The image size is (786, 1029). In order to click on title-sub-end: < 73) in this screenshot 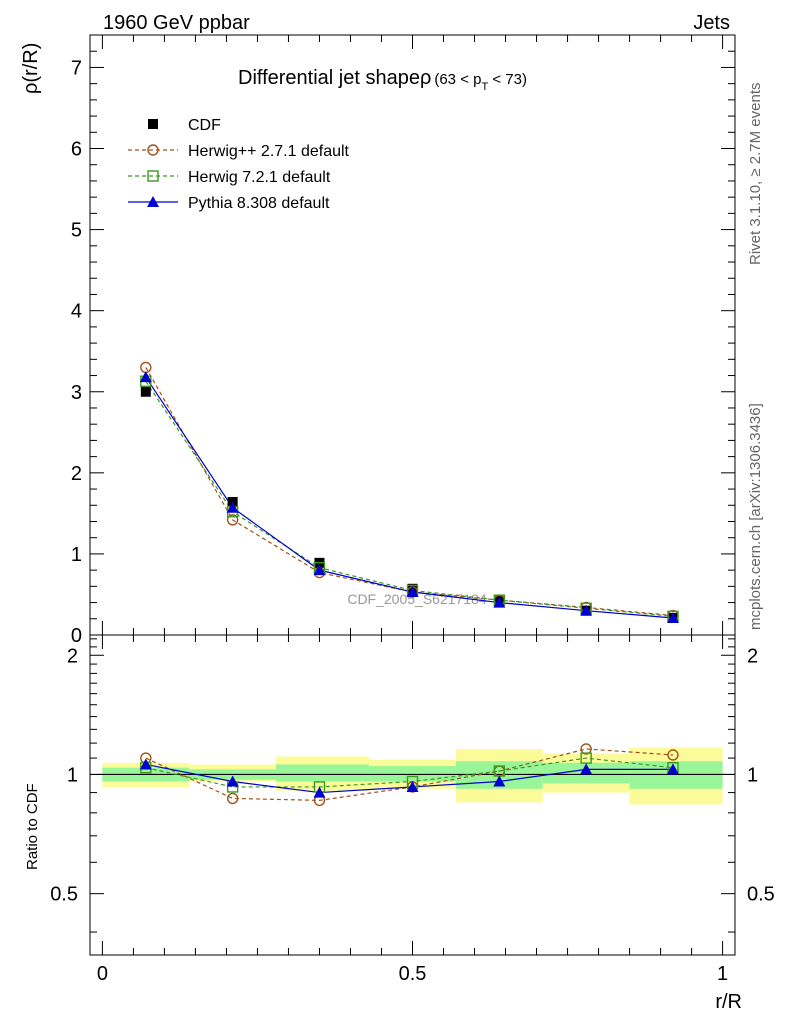, I will do `click(507, 79)`.